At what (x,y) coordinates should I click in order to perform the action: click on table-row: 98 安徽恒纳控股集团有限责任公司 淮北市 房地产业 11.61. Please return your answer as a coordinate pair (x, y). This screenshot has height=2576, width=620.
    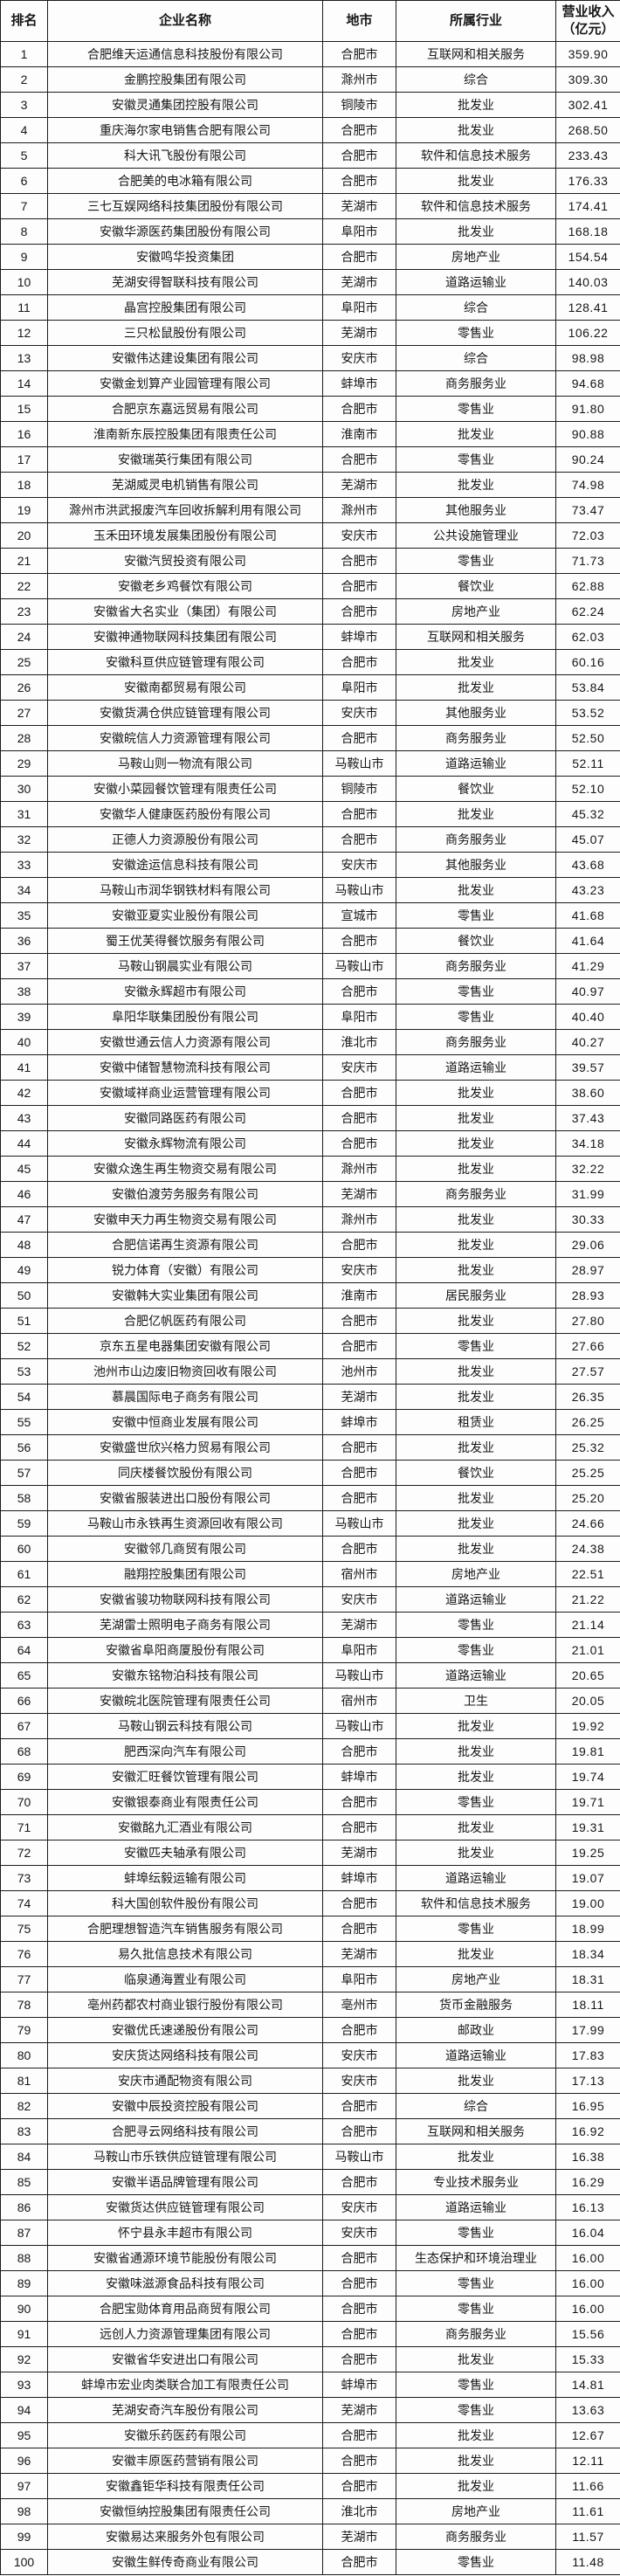
    Looking at the image, I should click on (310, 2511).